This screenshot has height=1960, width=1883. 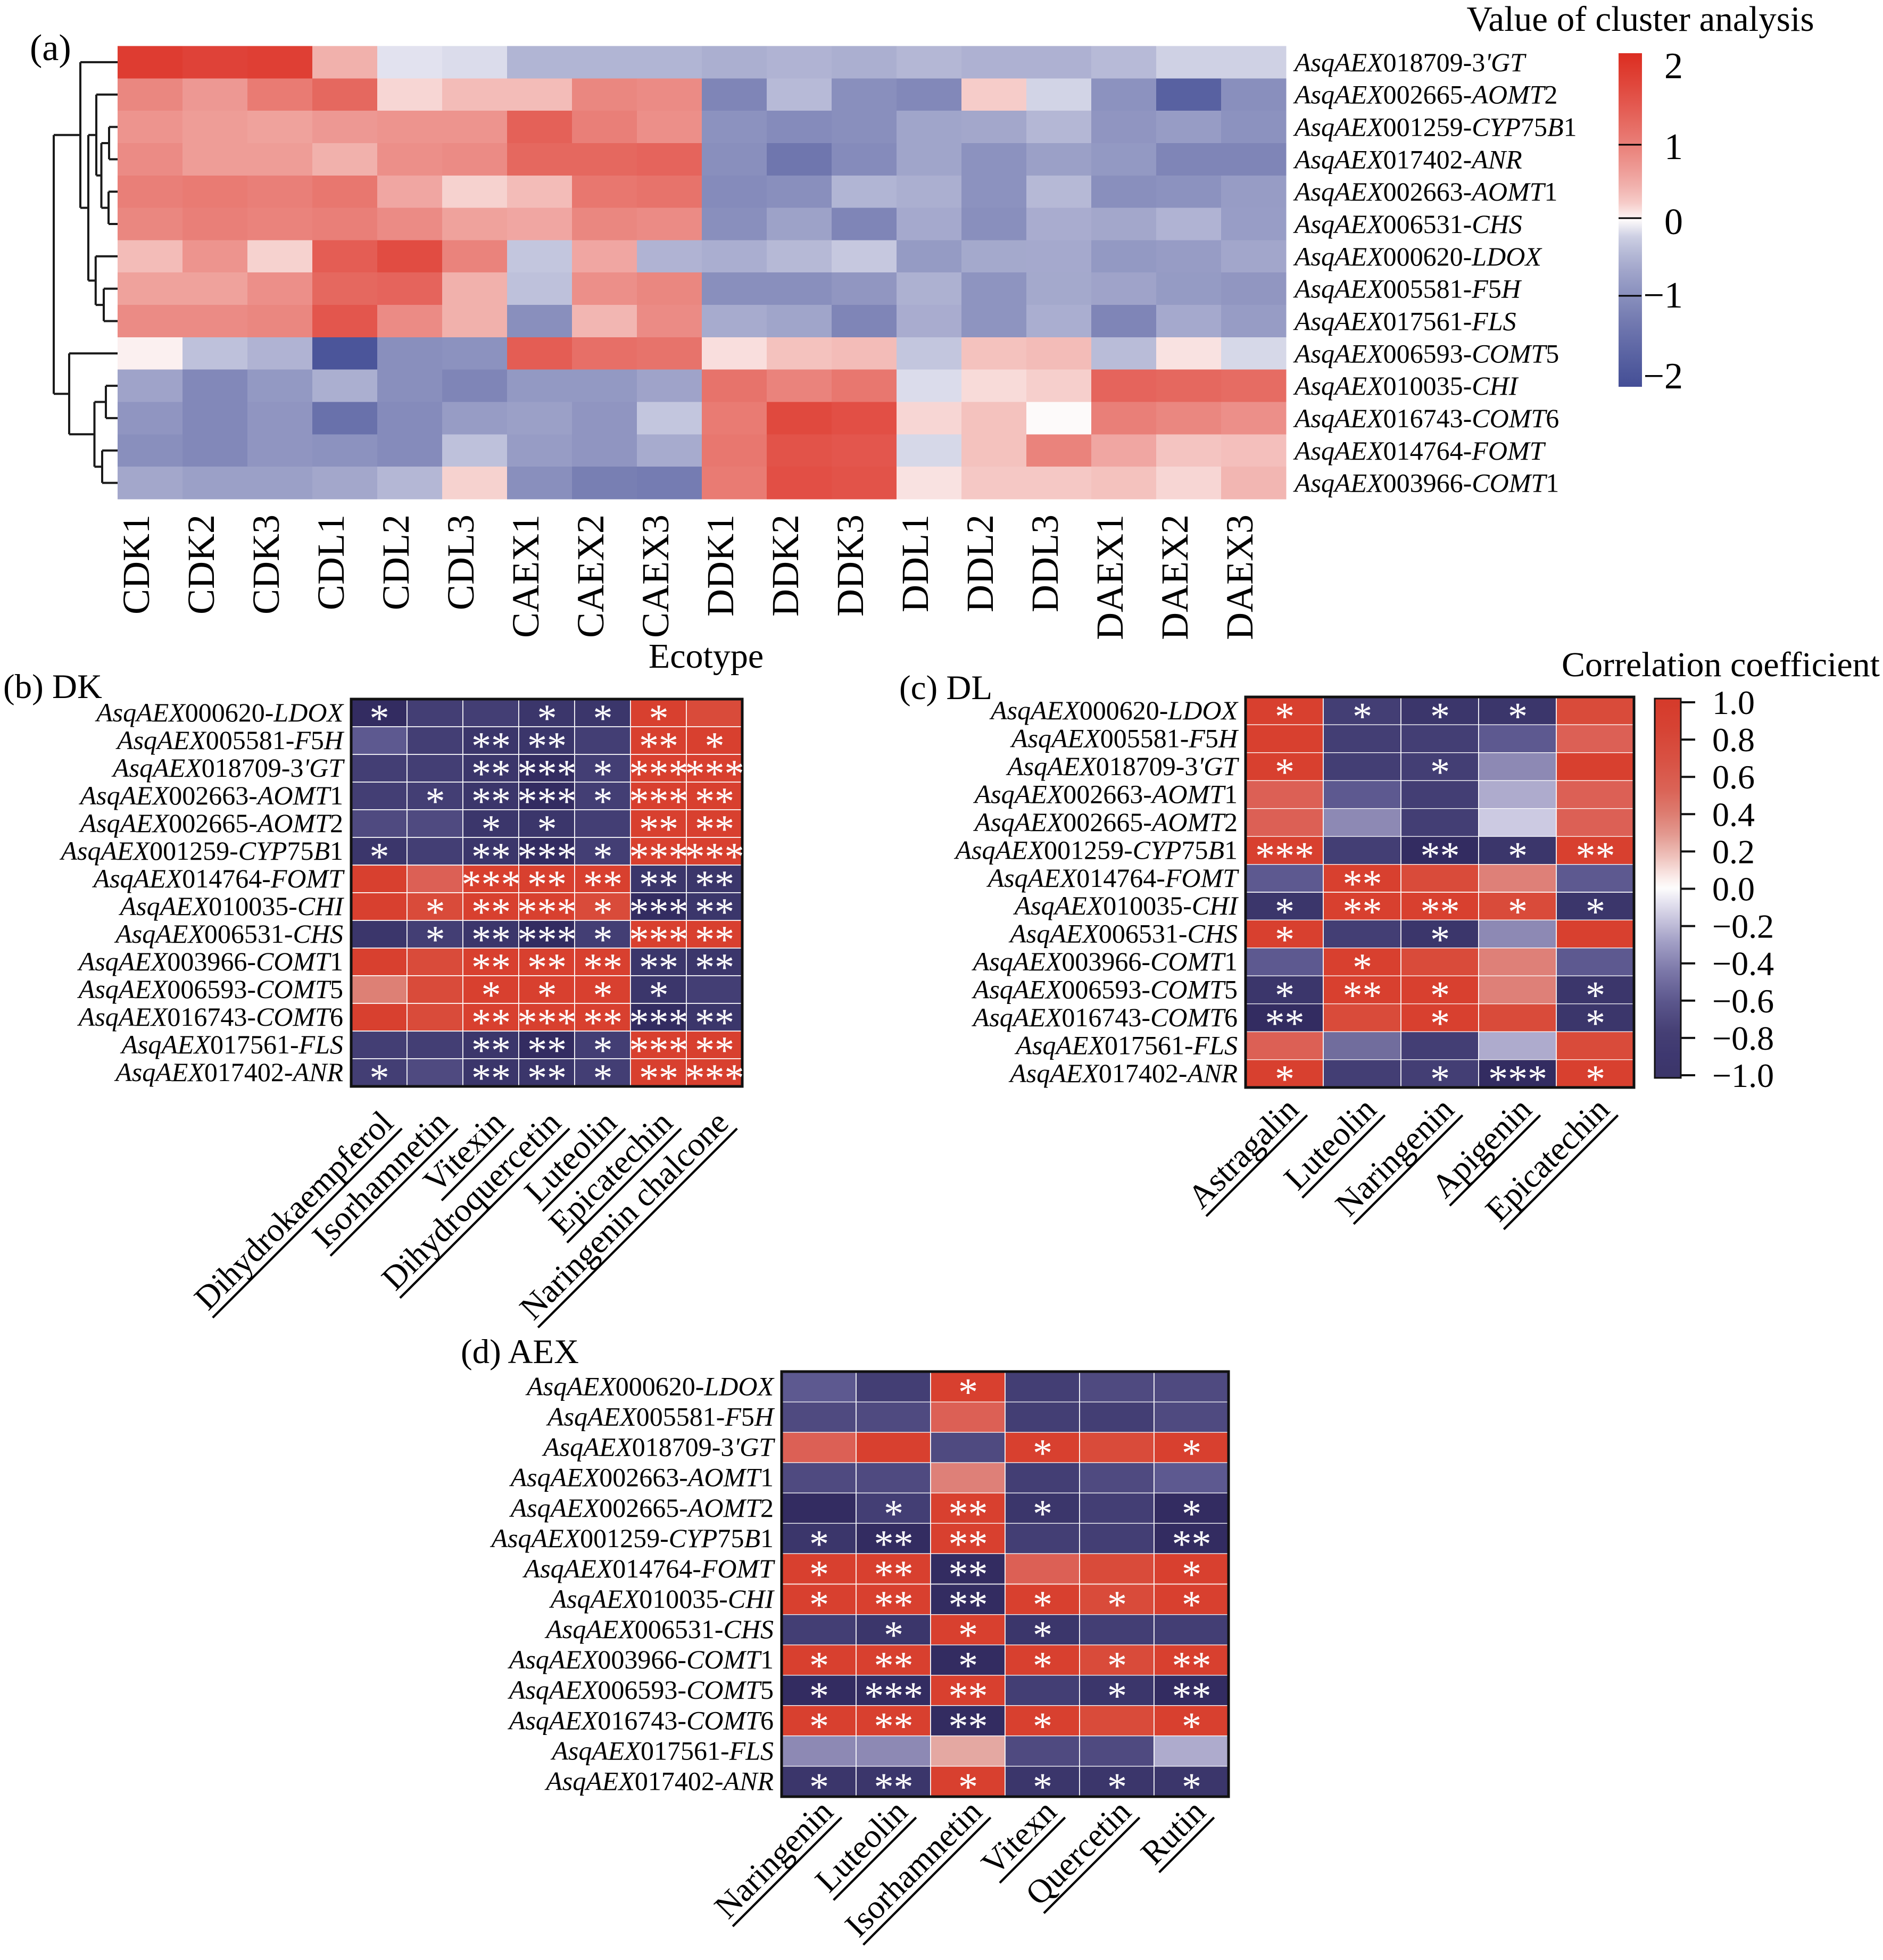 What do you see at coordinates (525, 576) in the screenshot?
I see `svg-text: CAEX1` at bounding box center [525, 576].